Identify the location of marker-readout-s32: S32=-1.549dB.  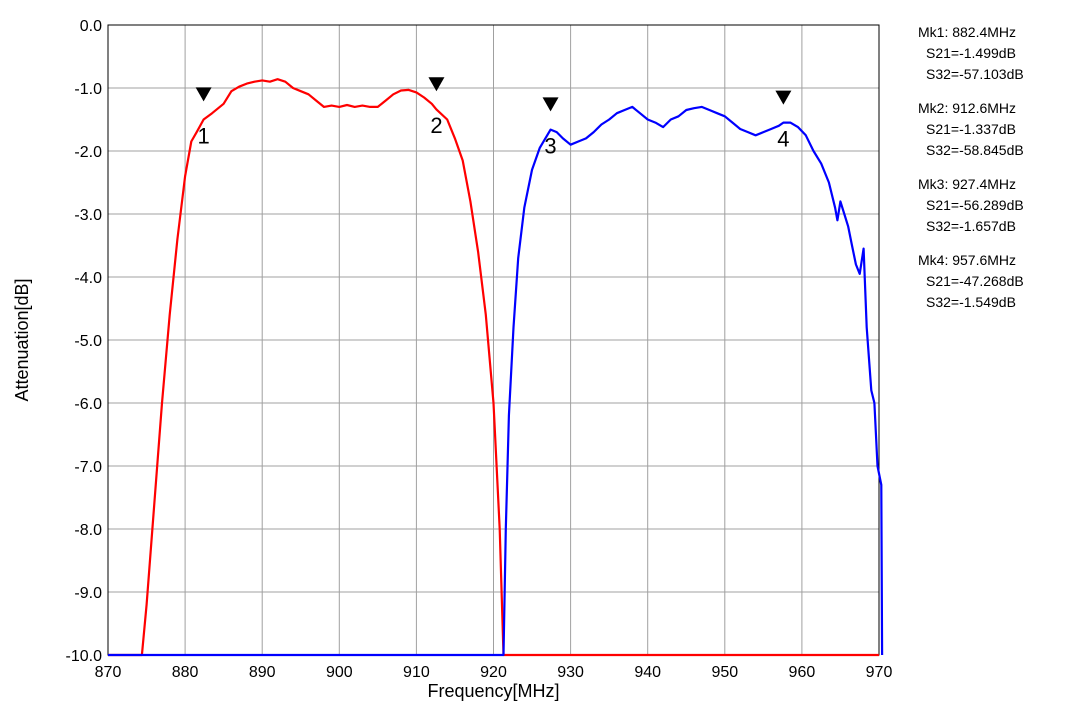
(971, 302).